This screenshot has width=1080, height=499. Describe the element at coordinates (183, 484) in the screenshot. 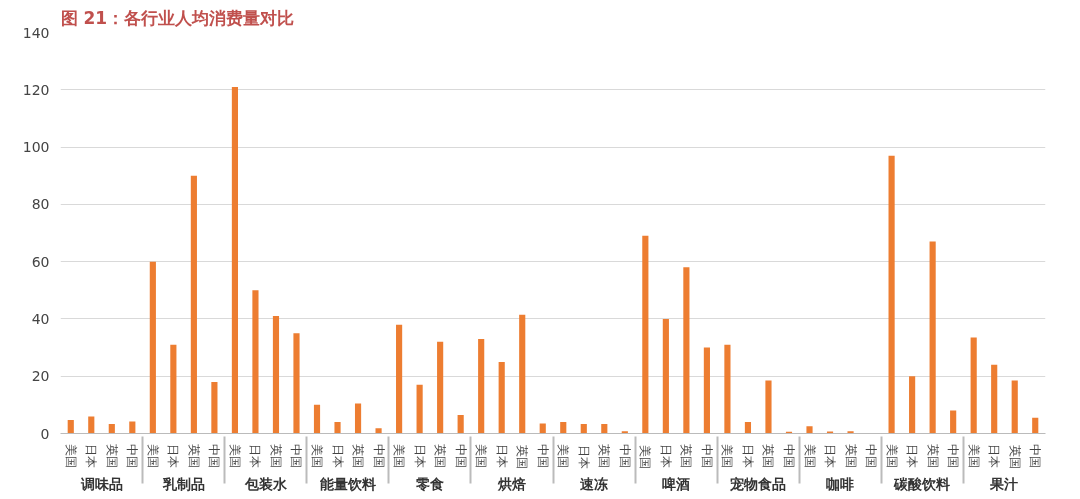

I see `category-label: 乳制品` at that location.